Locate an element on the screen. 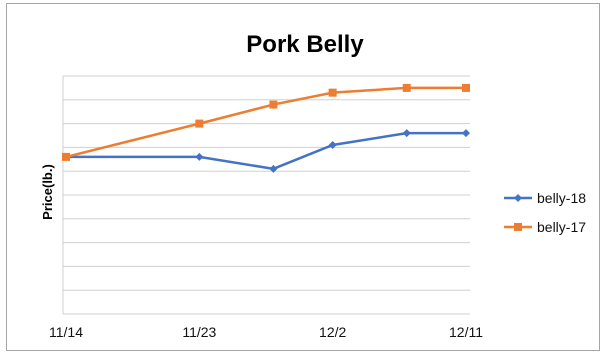 This screenshot has width=608, height=356. x-axis-ticks: 11/14 11/23 12/2 12/11 is located at coordinates (266, 332).